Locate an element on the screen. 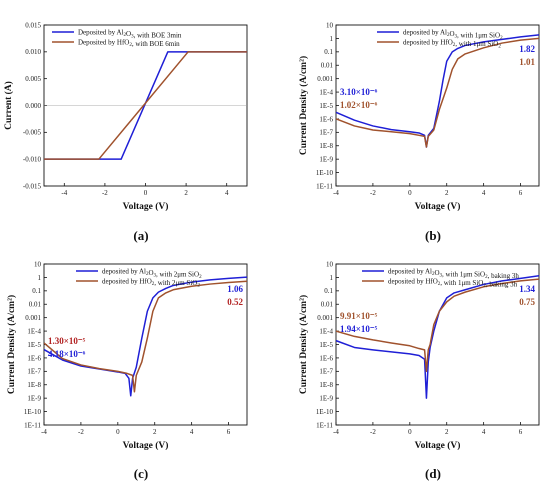 The image size is (550, 493). panel-label: (b) is located at coordinates (433, 235).